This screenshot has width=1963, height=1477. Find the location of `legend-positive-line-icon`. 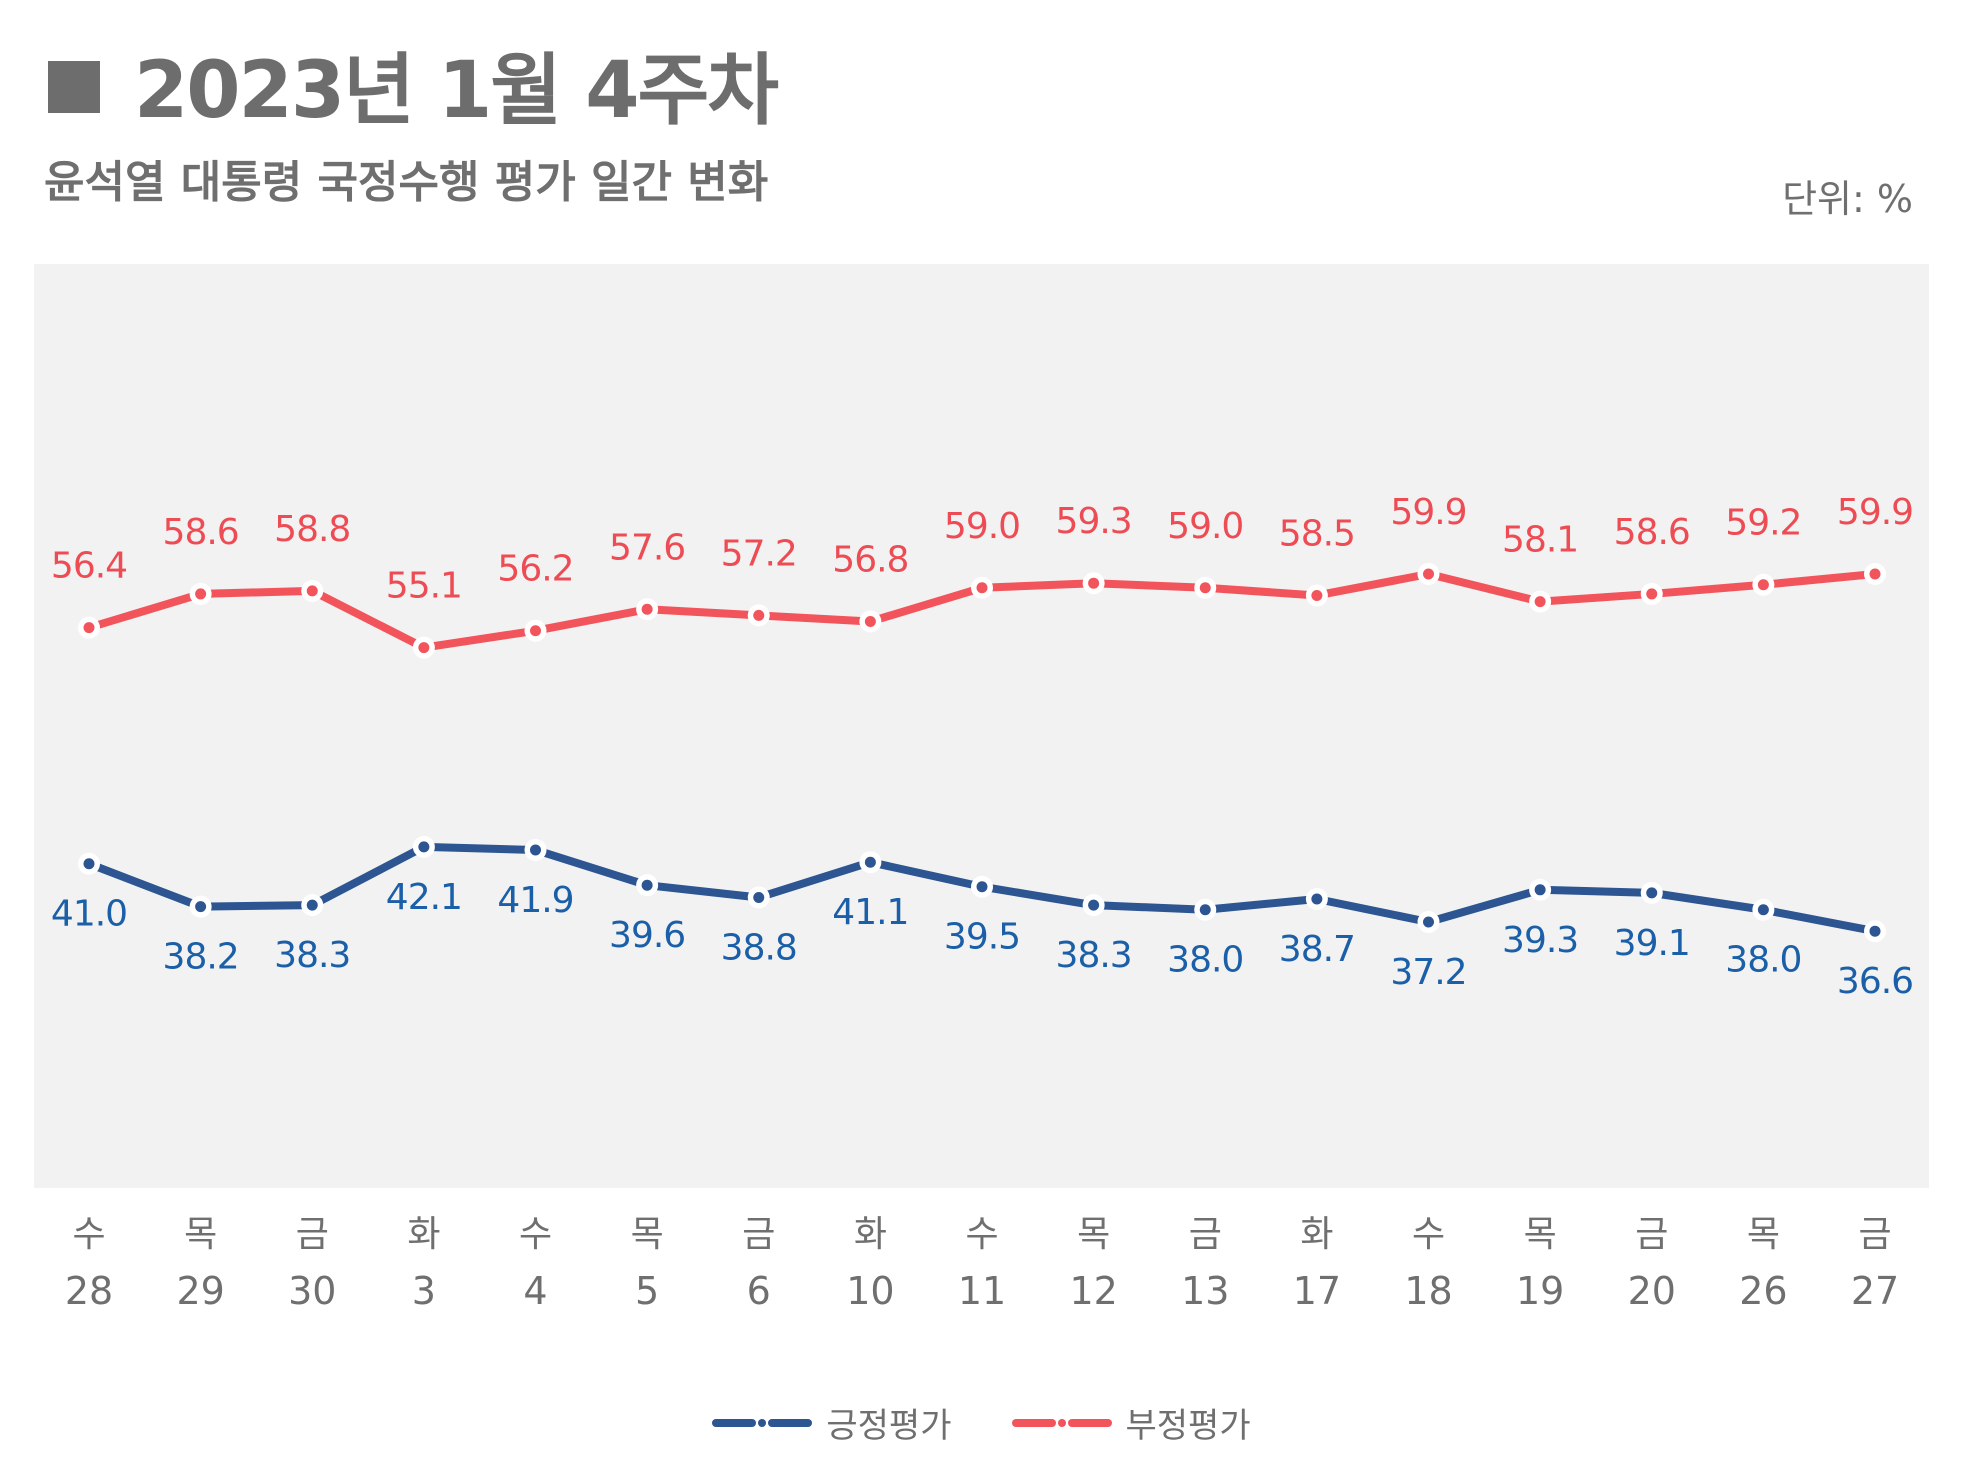

legend-positive-line-icon is located at coordinates (762, 1422).